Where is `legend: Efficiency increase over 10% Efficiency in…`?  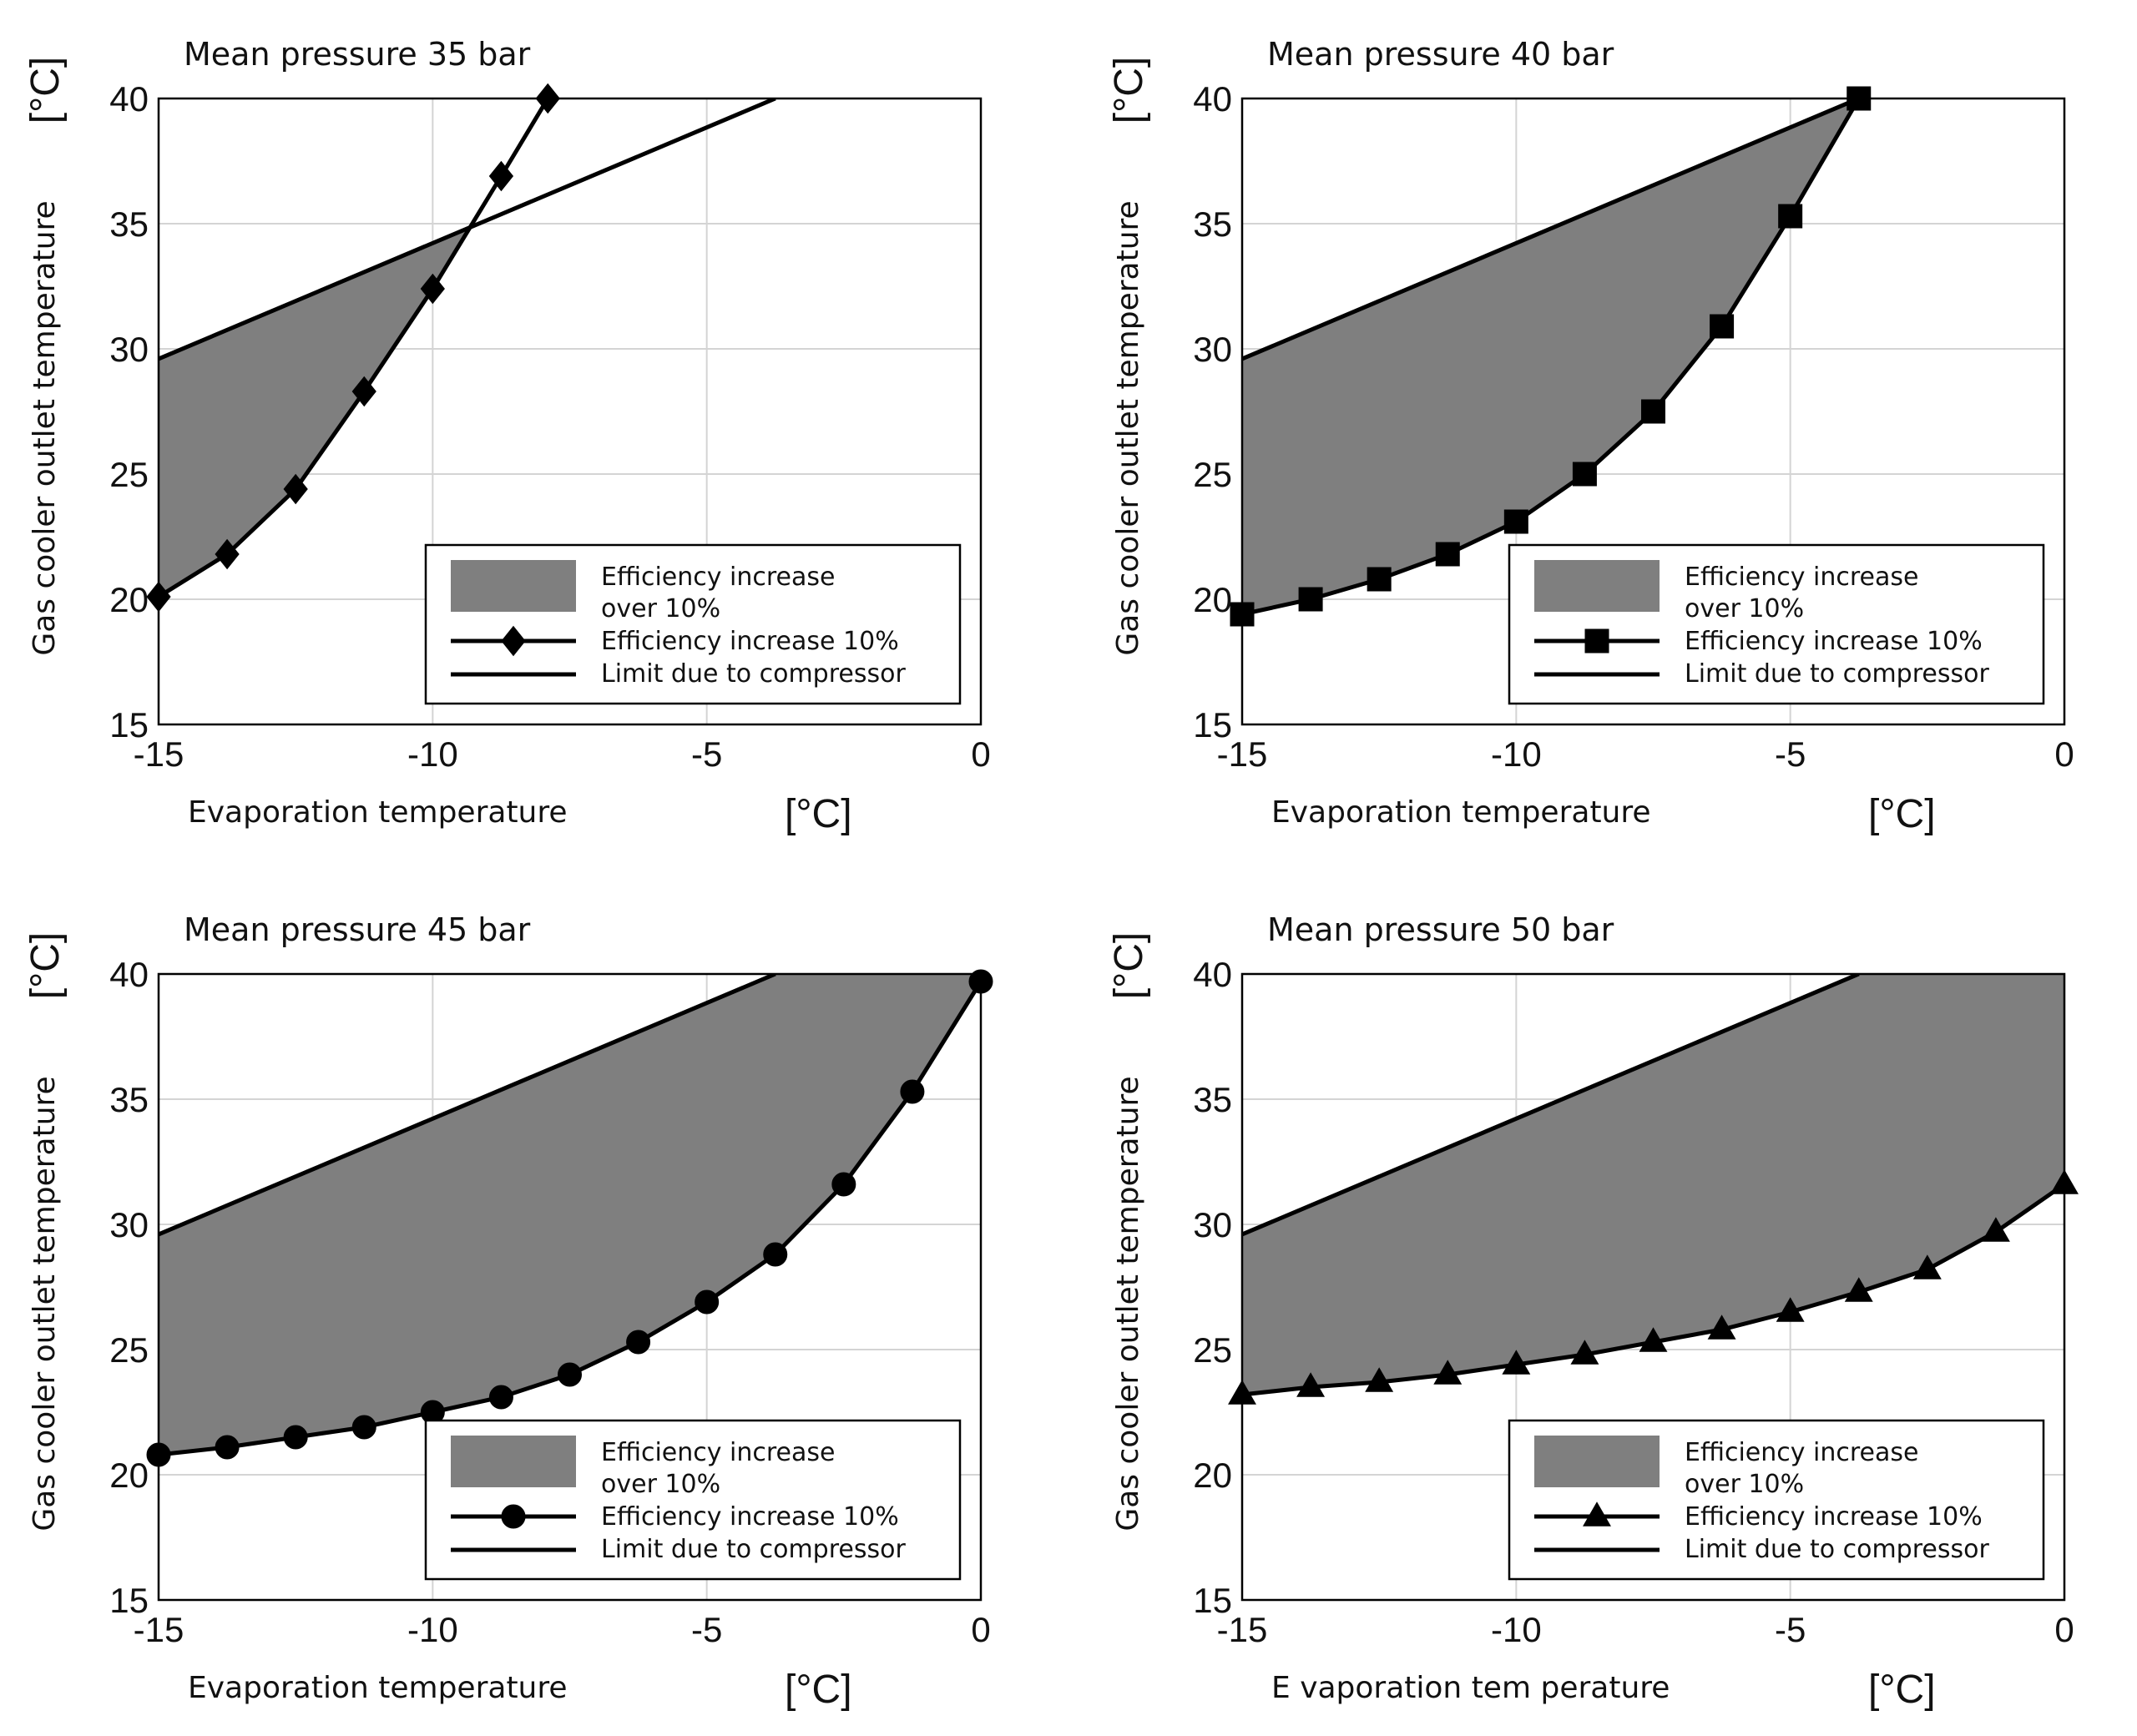
legend: Efficiency increase over 10% Efficiency in… is located at coordinates (1776, 1500).